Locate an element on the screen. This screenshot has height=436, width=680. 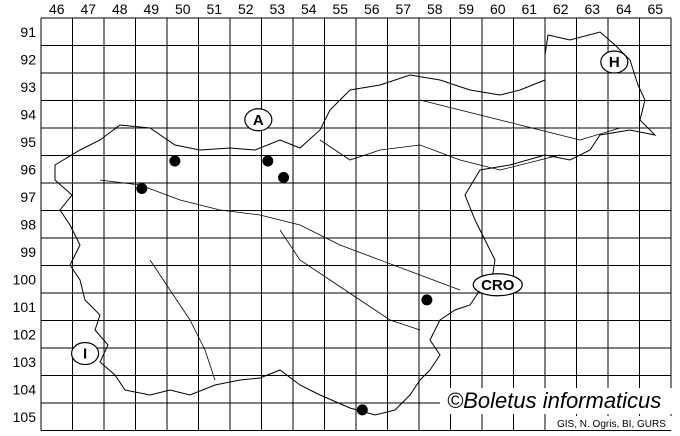
row-label: 101 is located at coordinates (25, 307).